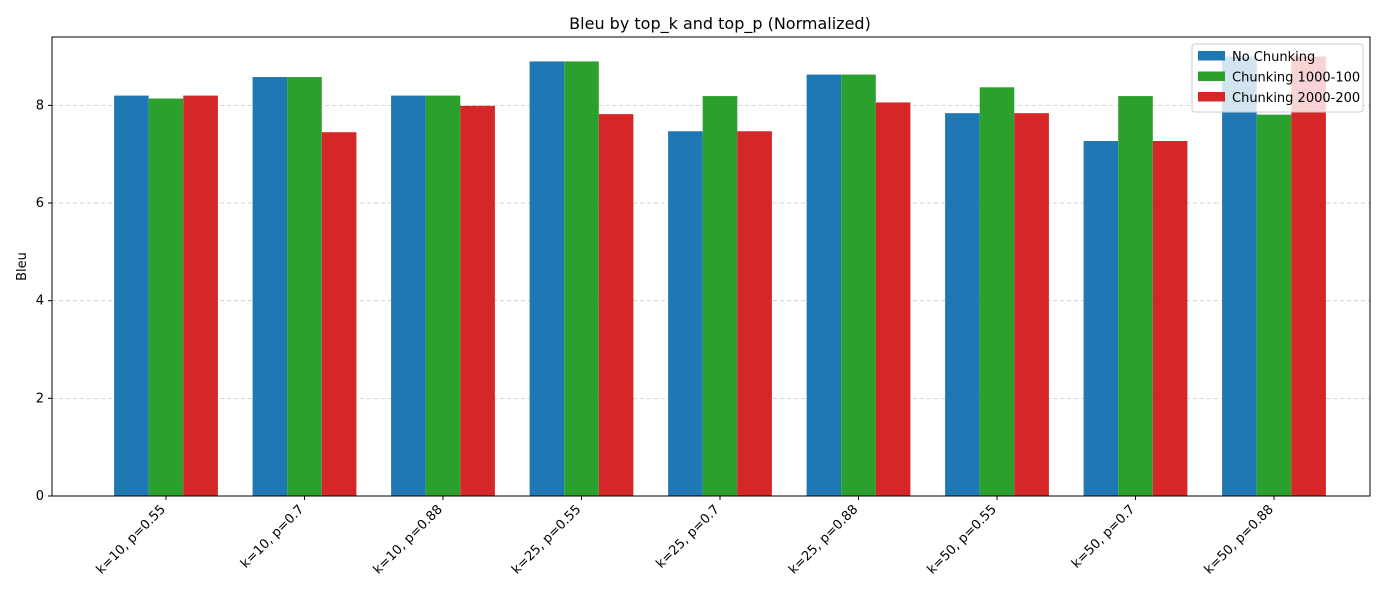 The width and height of the screenshot is (1400, 600). I want to click on x-tick-label: k=25, p=0.88, so click(823, 539).